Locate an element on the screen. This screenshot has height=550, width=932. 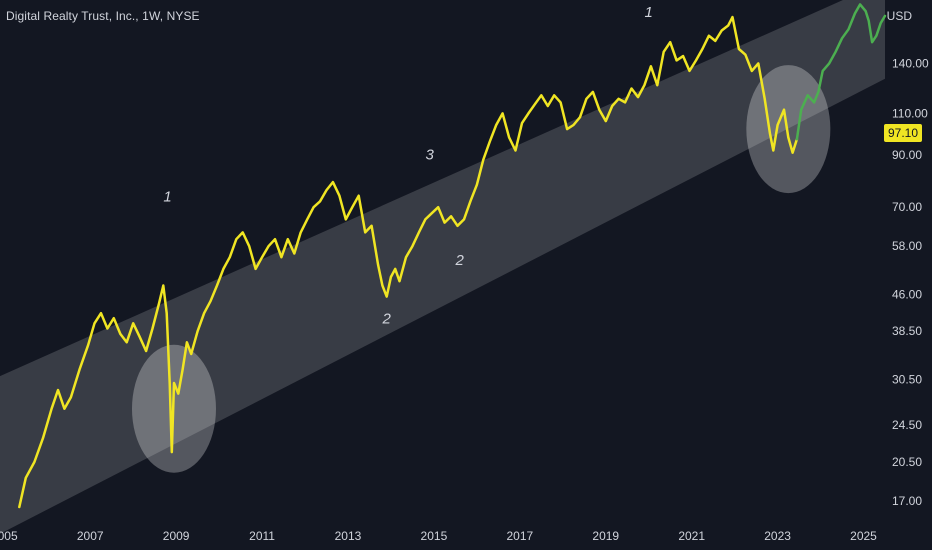
wave-label-1: 1 is located at coordinates (649, 12).